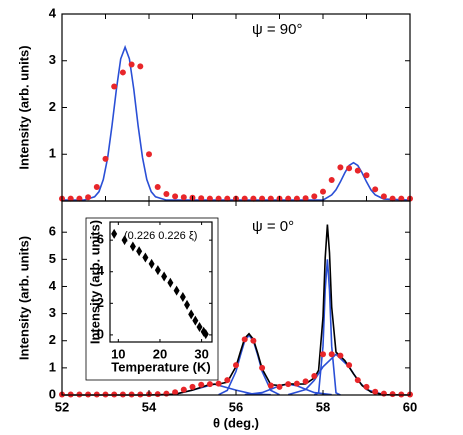 The image size is (463, 435). What do you see at coordinates (236, 422) in the screenshot?
I see `x-axis-label: θ (deg.)` at bounding box center [236, 422].